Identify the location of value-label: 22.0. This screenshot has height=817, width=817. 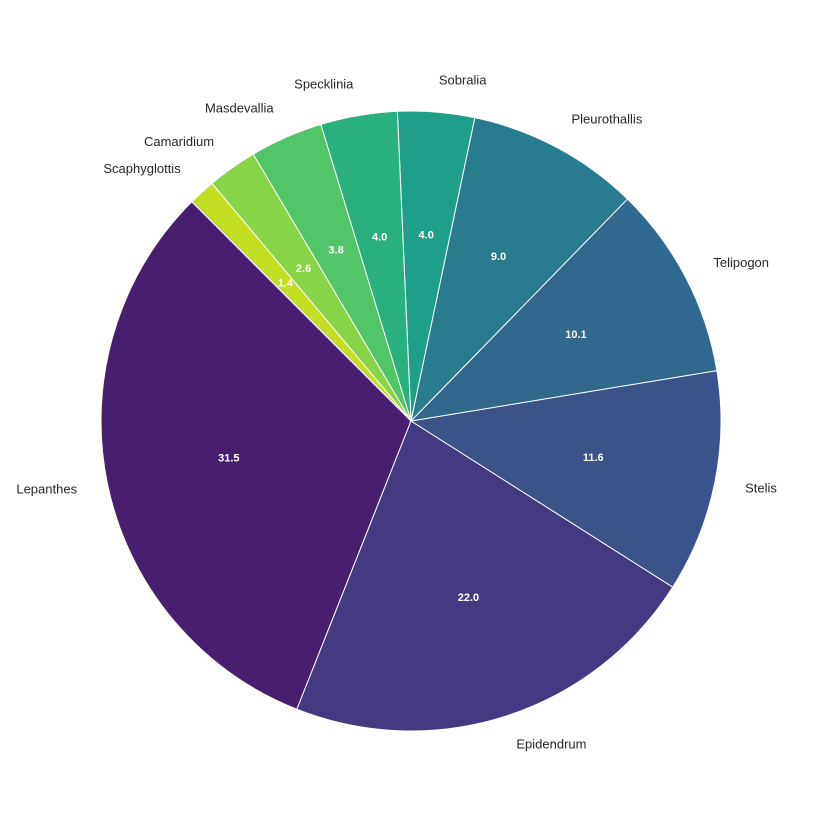
(468, 598).